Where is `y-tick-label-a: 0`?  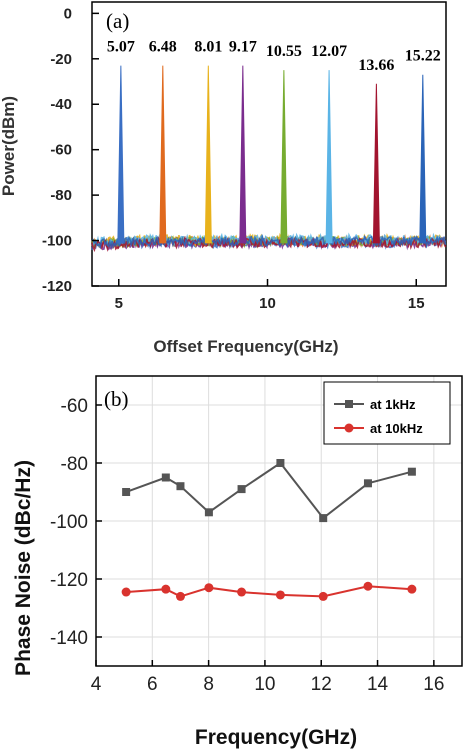 y-tick-label-a: 0 is located at coordinates (68, 13).